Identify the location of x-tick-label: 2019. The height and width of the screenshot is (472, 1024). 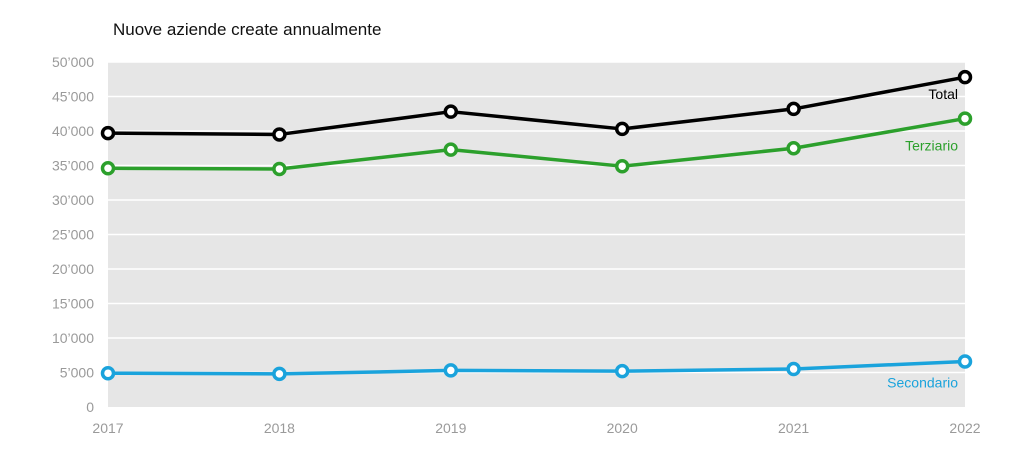
(450, 428).